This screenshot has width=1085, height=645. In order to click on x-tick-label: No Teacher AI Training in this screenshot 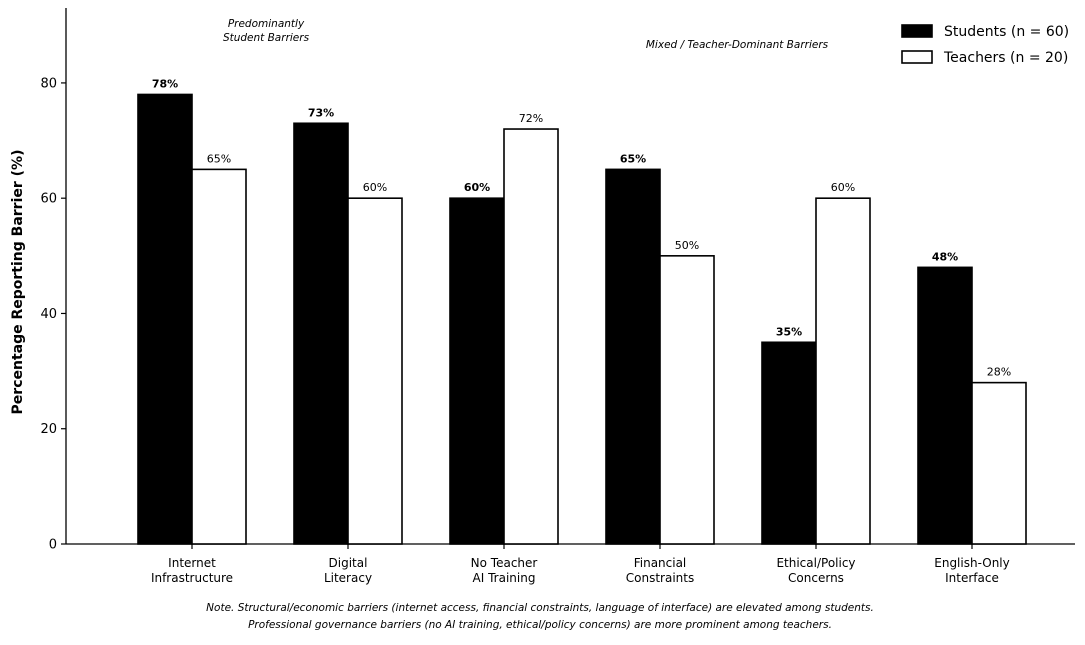, I will do `click(504, 570)`.